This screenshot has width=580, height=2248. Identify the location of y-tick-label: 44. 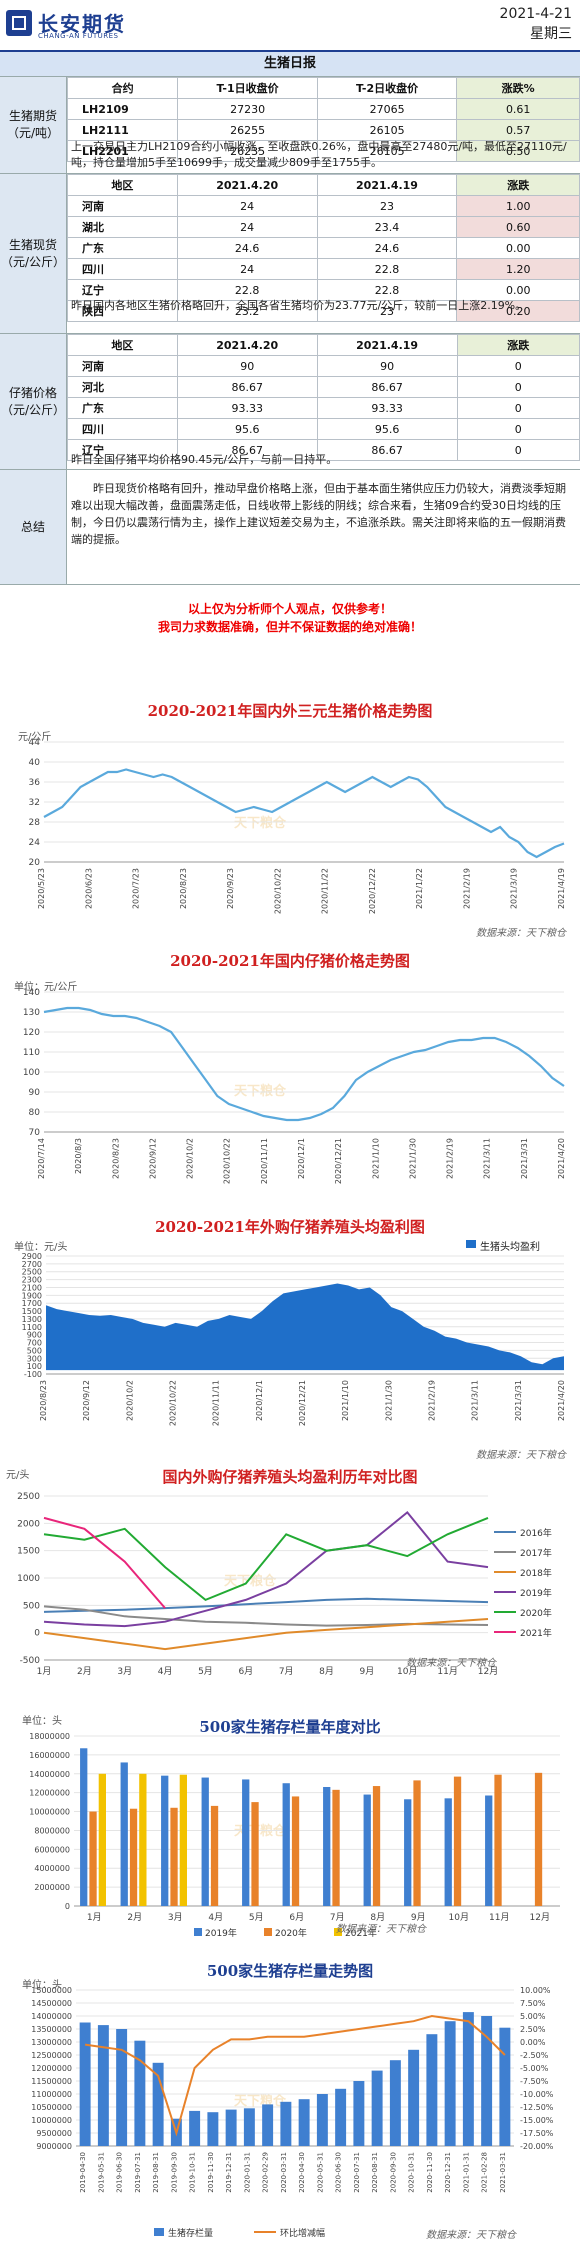
(35, 743).